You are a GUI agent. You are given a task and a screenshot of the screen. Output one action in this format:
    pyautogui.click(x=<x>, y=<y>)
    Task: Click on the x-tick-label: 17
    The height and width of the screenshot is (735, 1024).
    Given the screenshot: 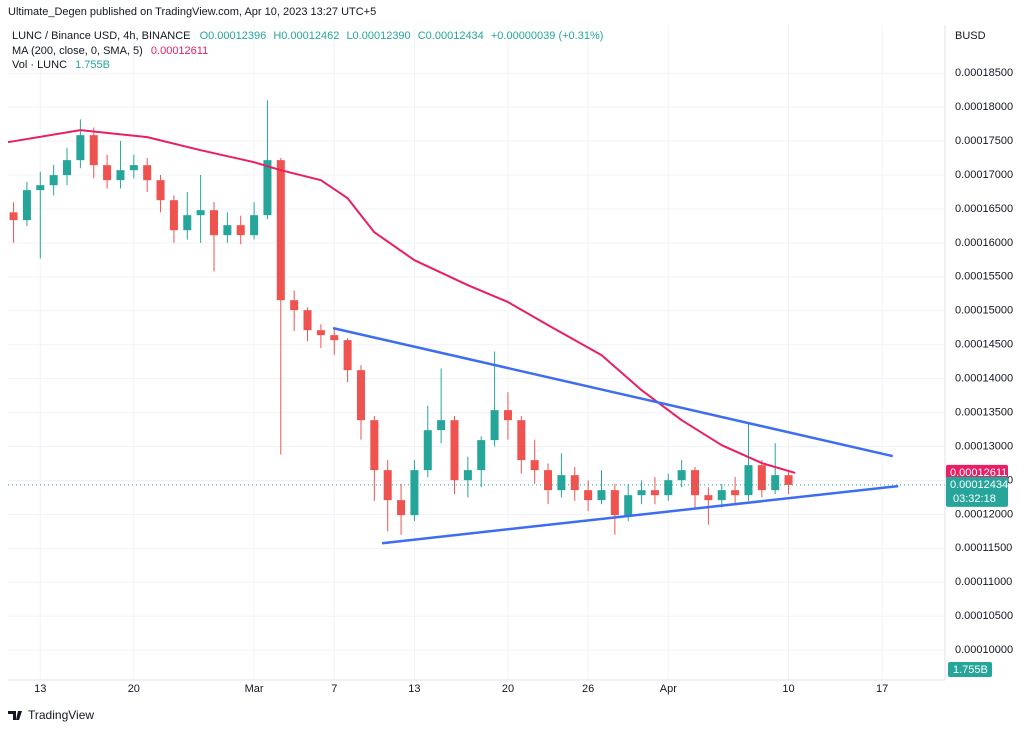 What is the action you would take?
    pyautogui.click(x=882, y=689)
    